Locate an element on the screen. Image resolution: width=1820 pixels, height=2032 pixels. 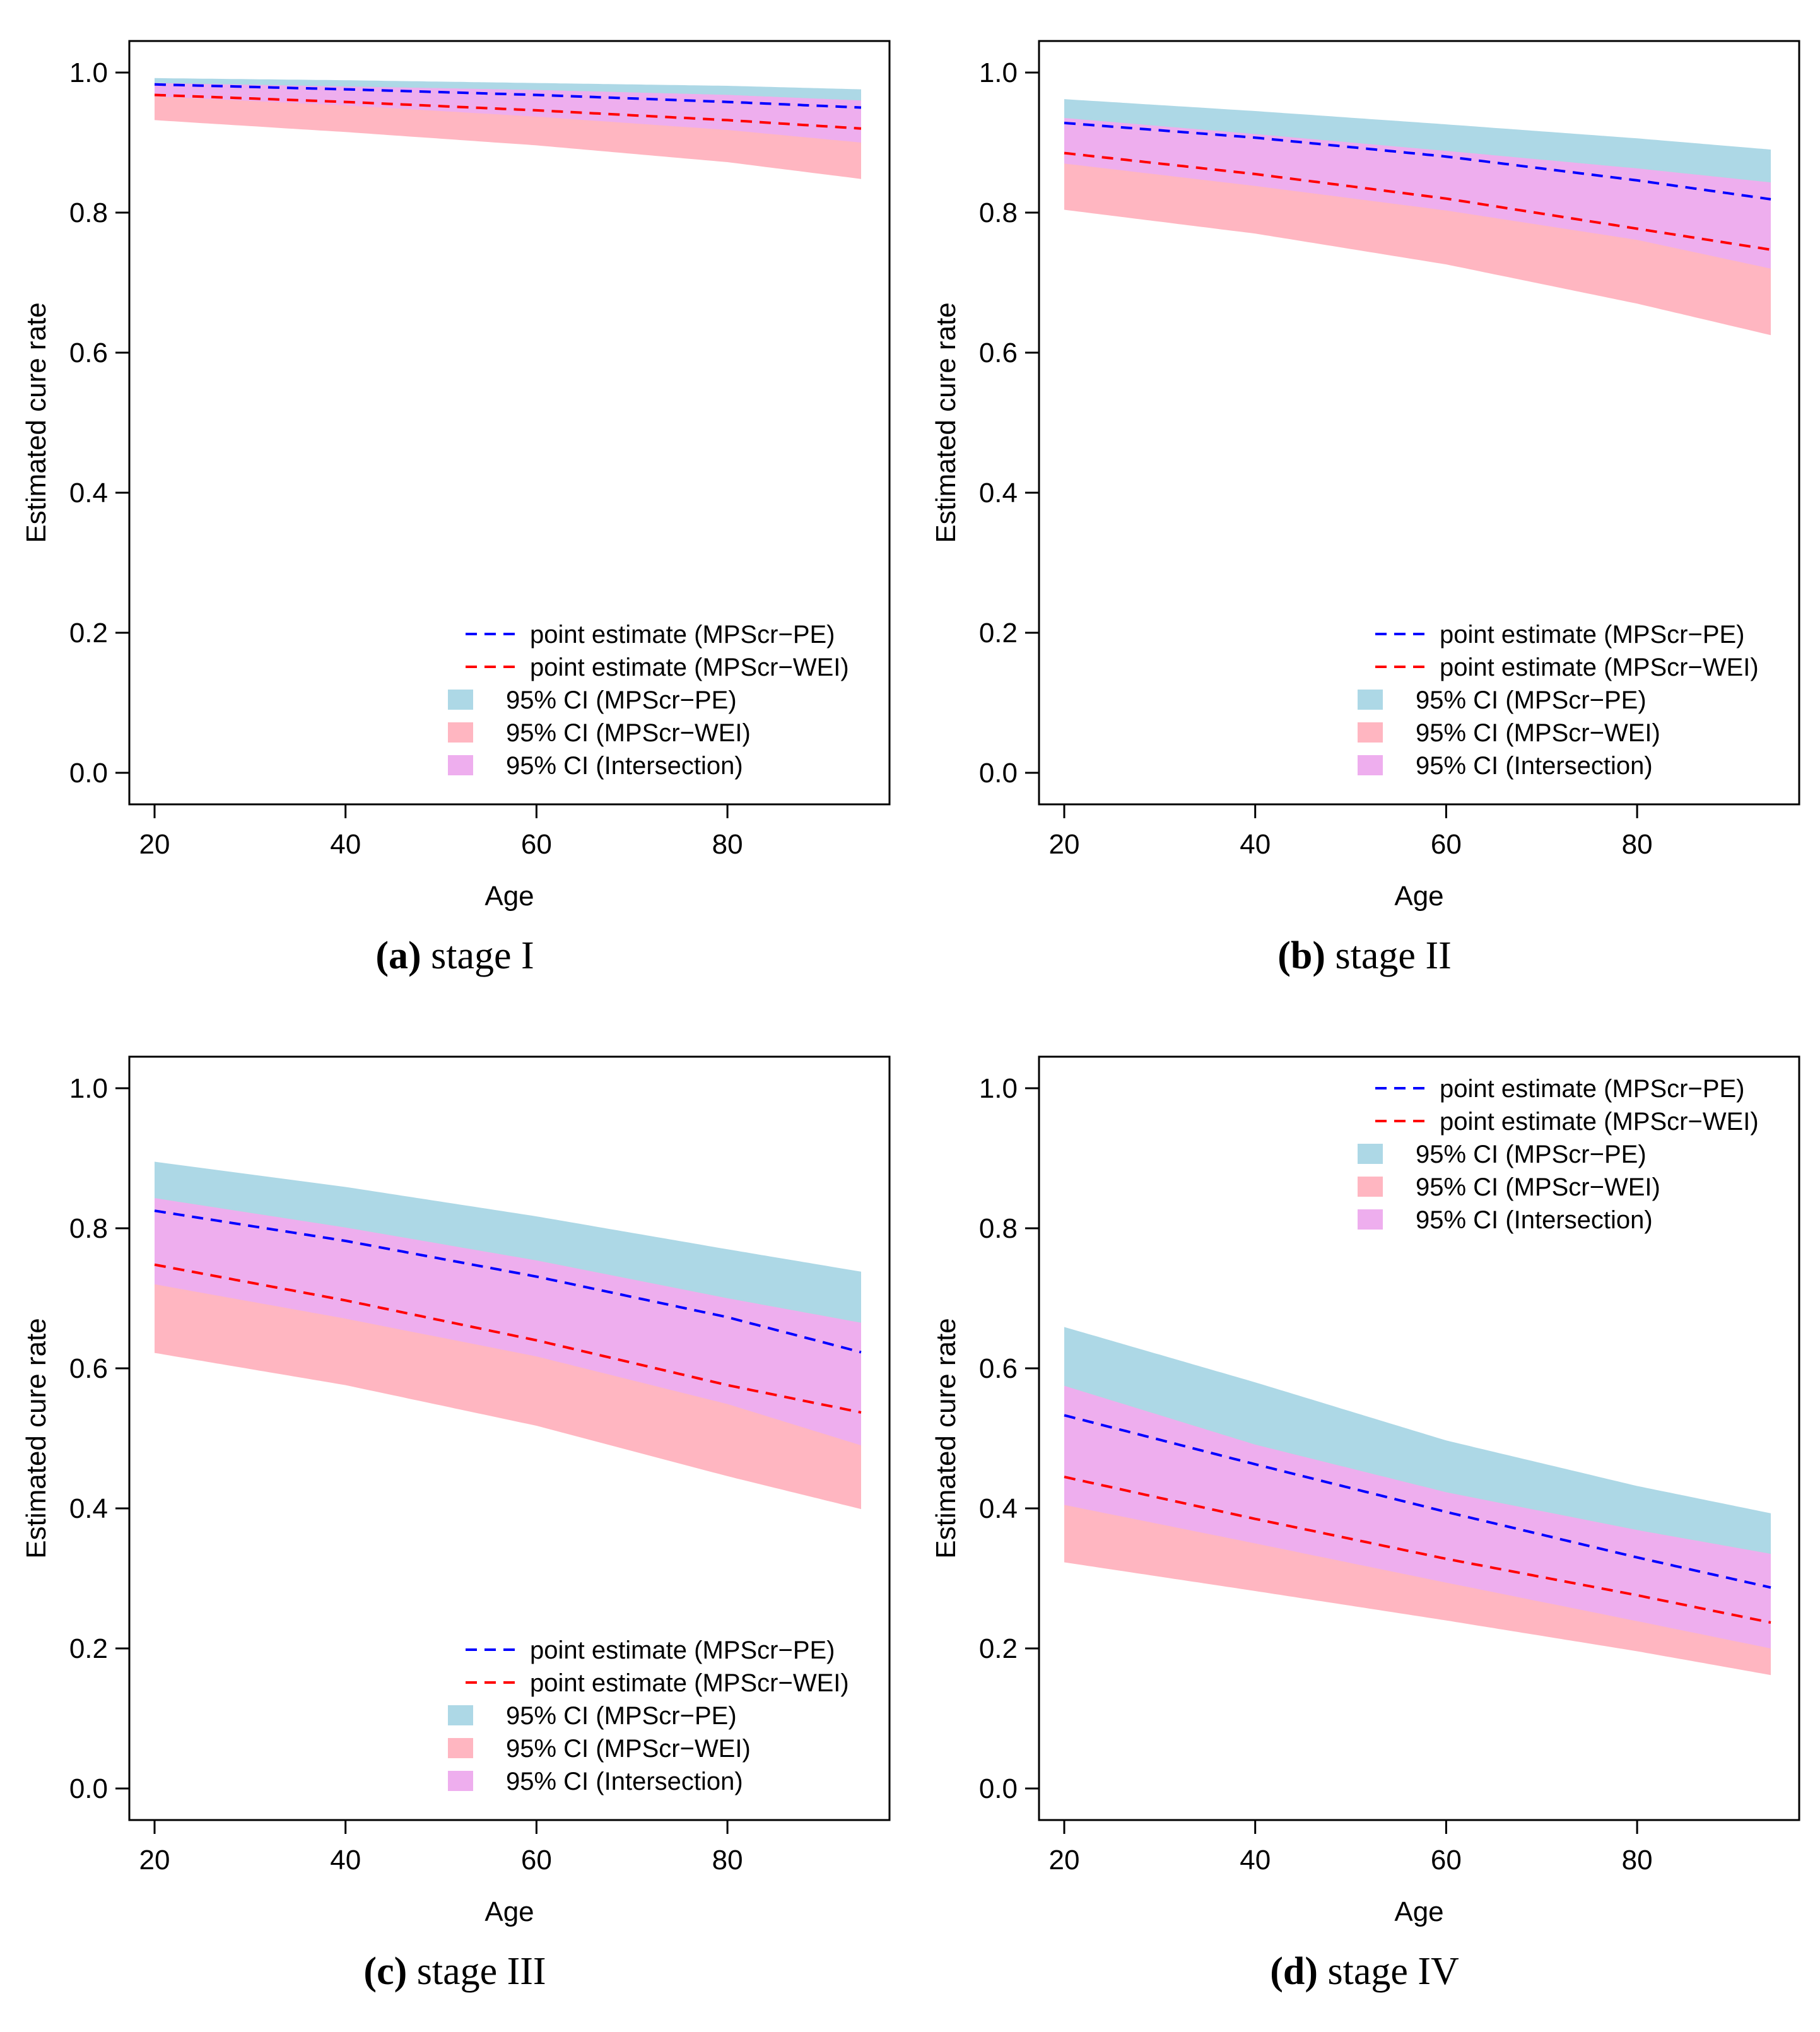
caption-title: stage III is located at coordinates (481, 1971).